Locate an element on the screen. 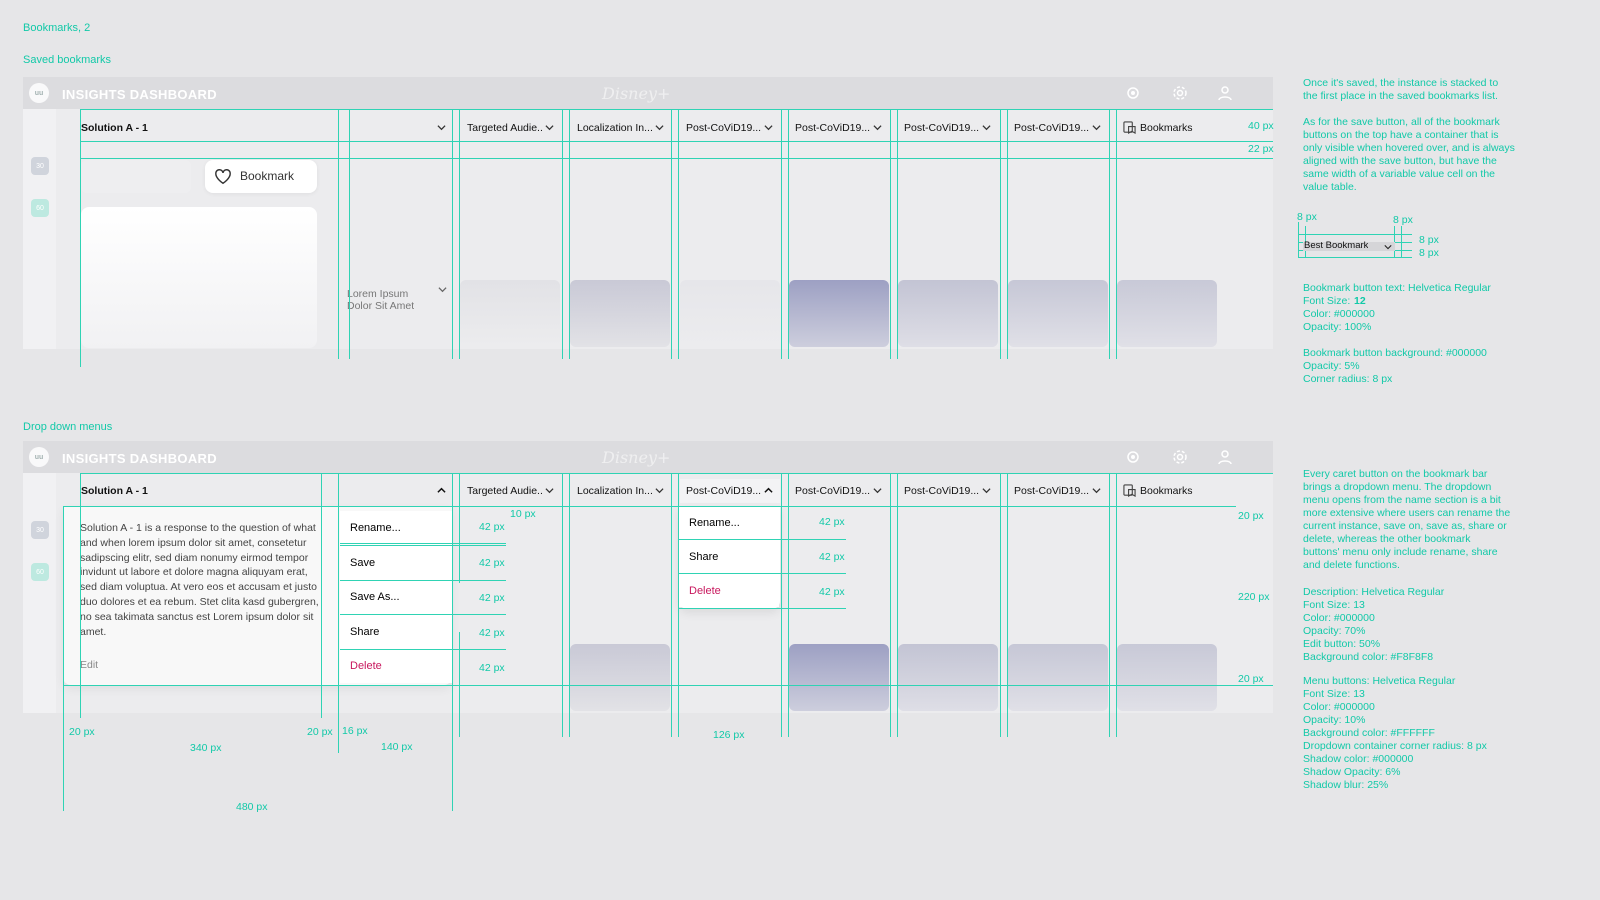 This screenshot has width=1600, height=900. menu-save: Save is located at coordinates (396, 563).